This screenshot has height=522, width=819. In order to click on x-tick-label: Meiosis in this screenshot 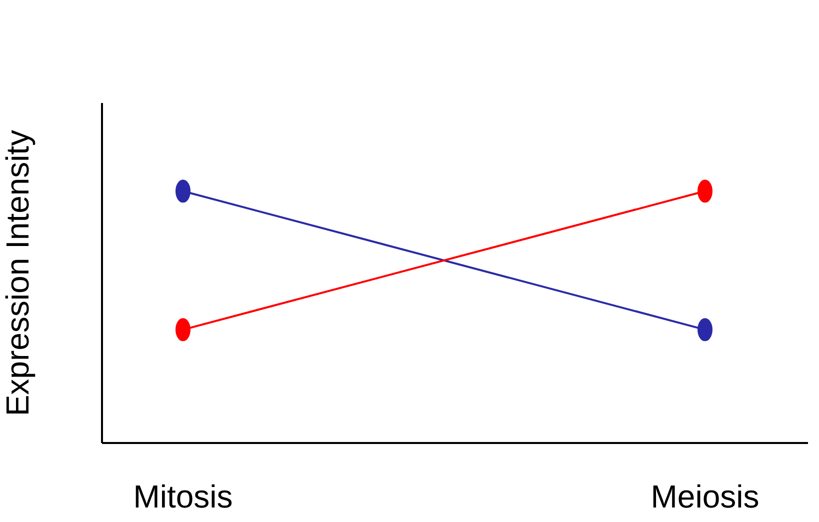, I will do `click(705, 496)`.